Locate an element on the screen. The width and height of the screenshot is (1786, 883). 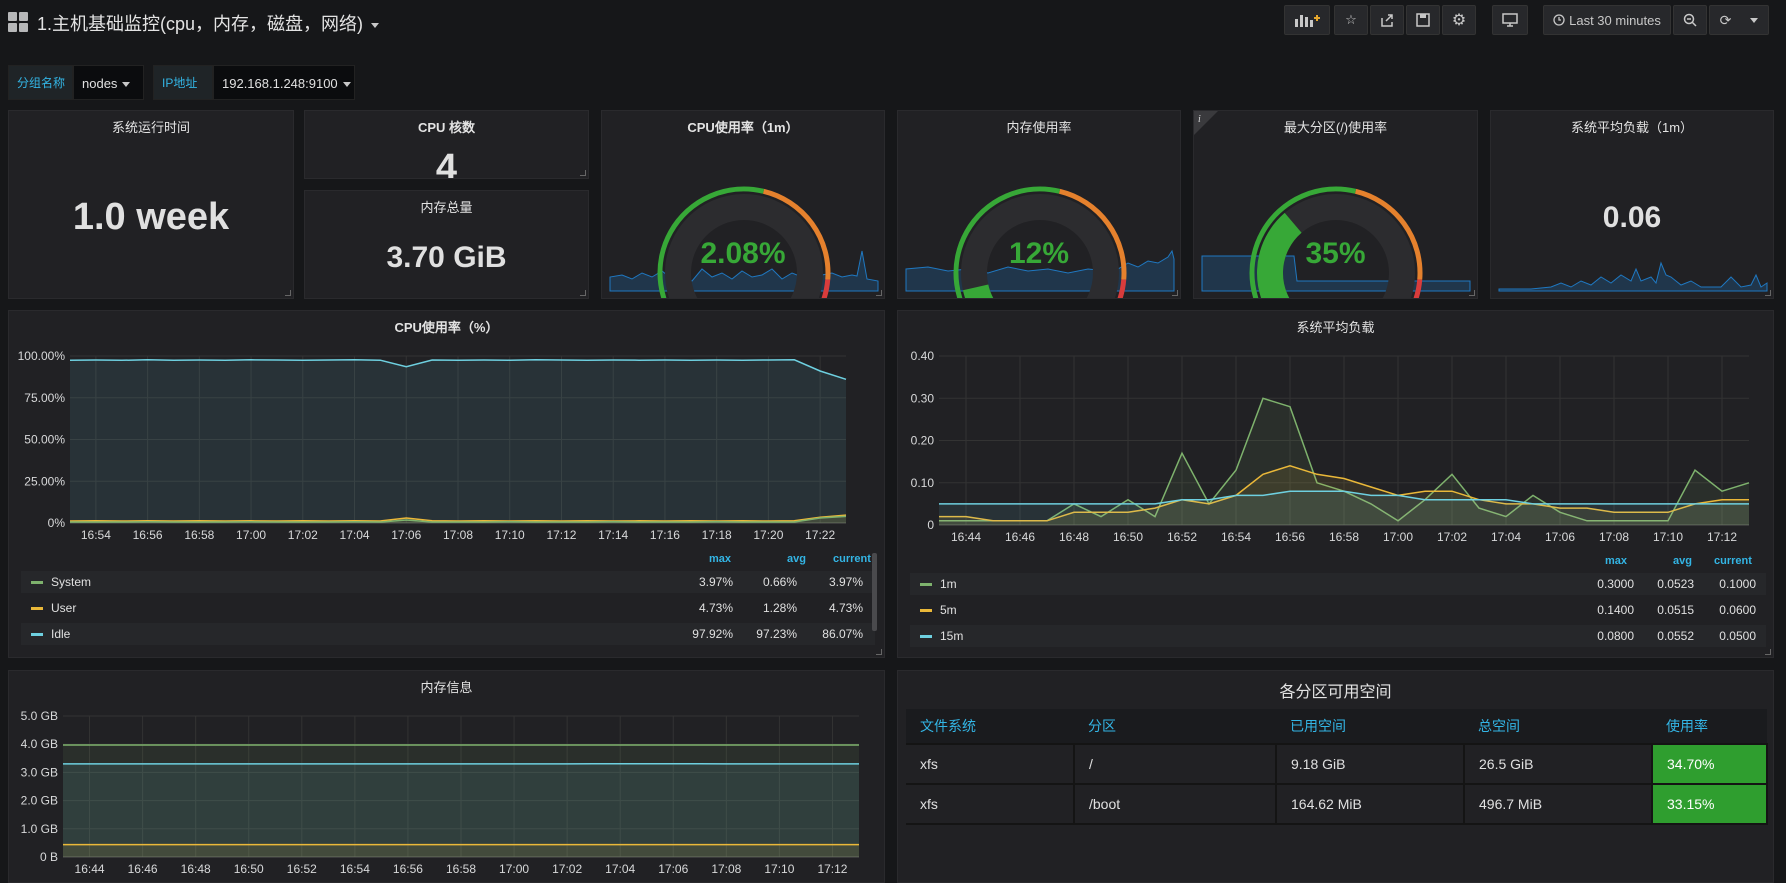
series-line-15m is located at coordinates (1344, 497).